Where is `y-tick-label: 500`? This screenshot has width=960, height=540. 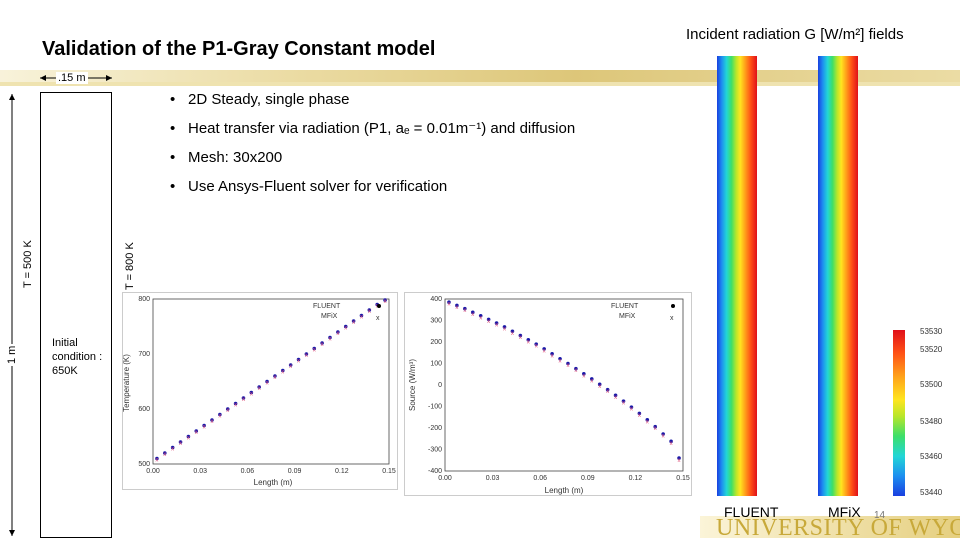
y-tick-label: 500 is located at coordinates (144, 464).